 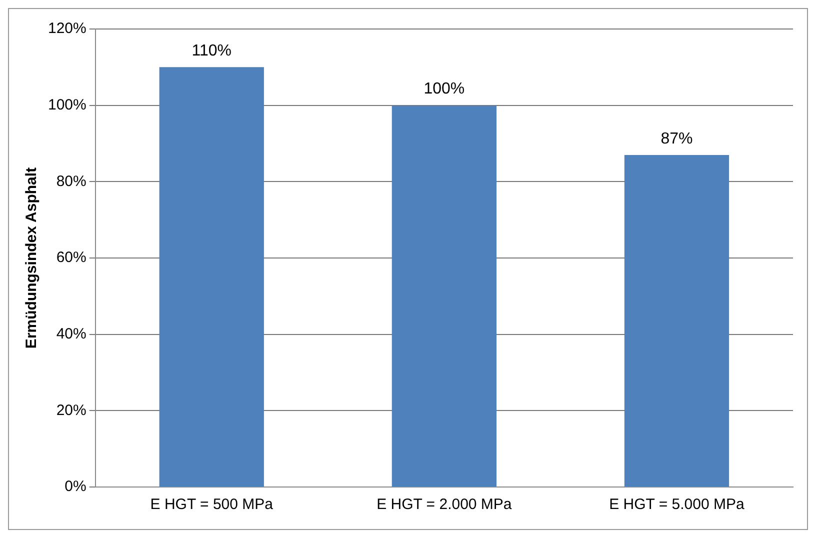 I want to click on x-tick-label: E HGT = 5.000 MPa, so click(x=677, y=505).